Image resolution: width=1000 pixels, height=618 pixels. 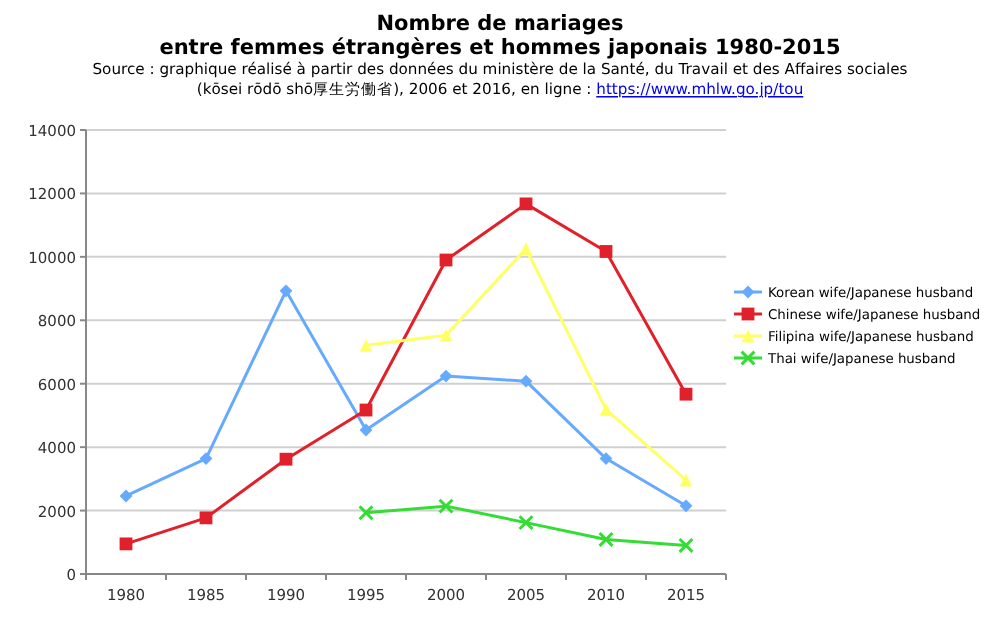 I want to click on title: Nombre de mariages, so click(x=500, y=24).